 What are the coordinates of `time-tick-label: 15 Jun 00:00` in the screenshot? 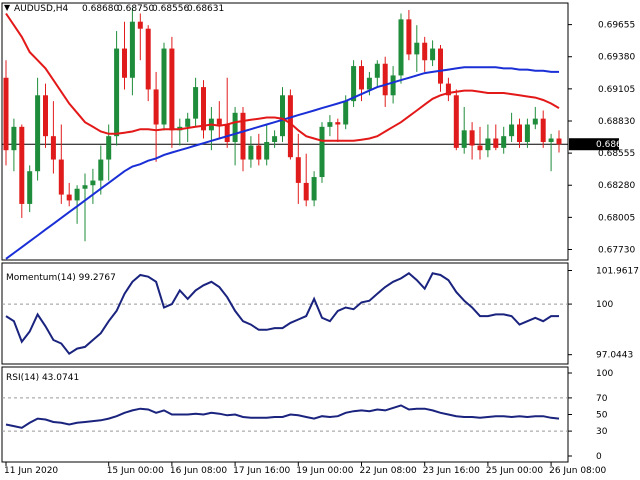 It's located at (135, 471).